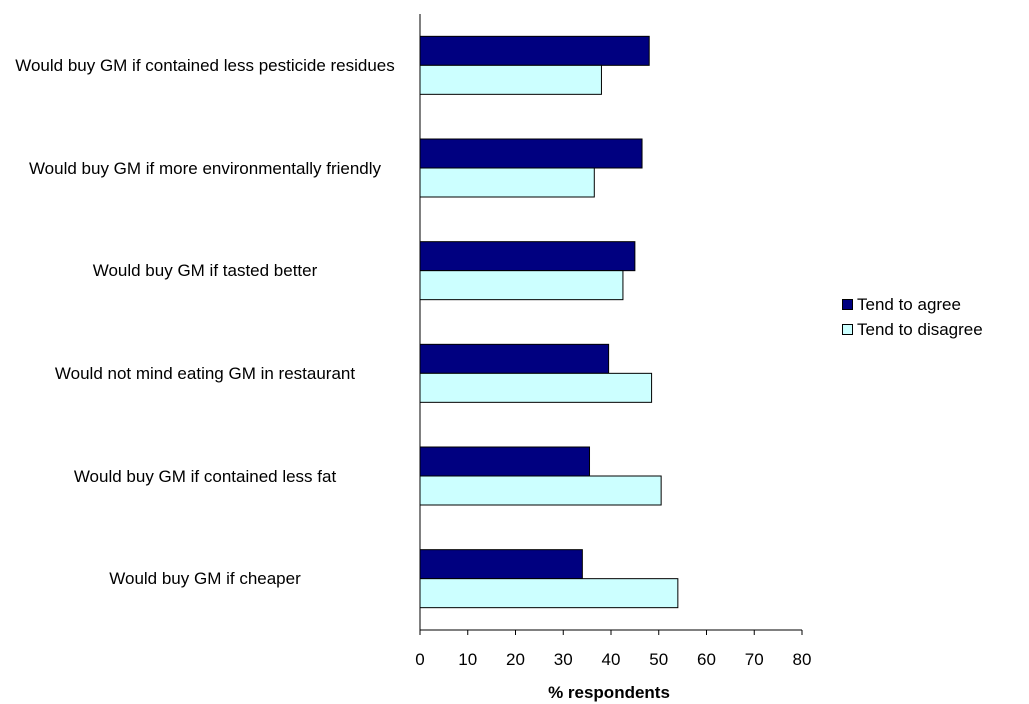 Image resolution: width=1029 pixels, height=704 pixels. I want to click on category-label-5: Would buy GM if cheaper, so click(205, 579).